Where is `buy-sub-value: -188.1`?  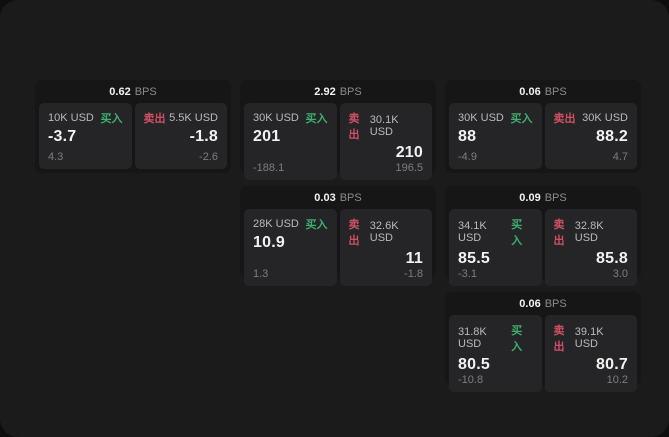
buy-sub-value: -188.1 is located at coordinates (269, 168).